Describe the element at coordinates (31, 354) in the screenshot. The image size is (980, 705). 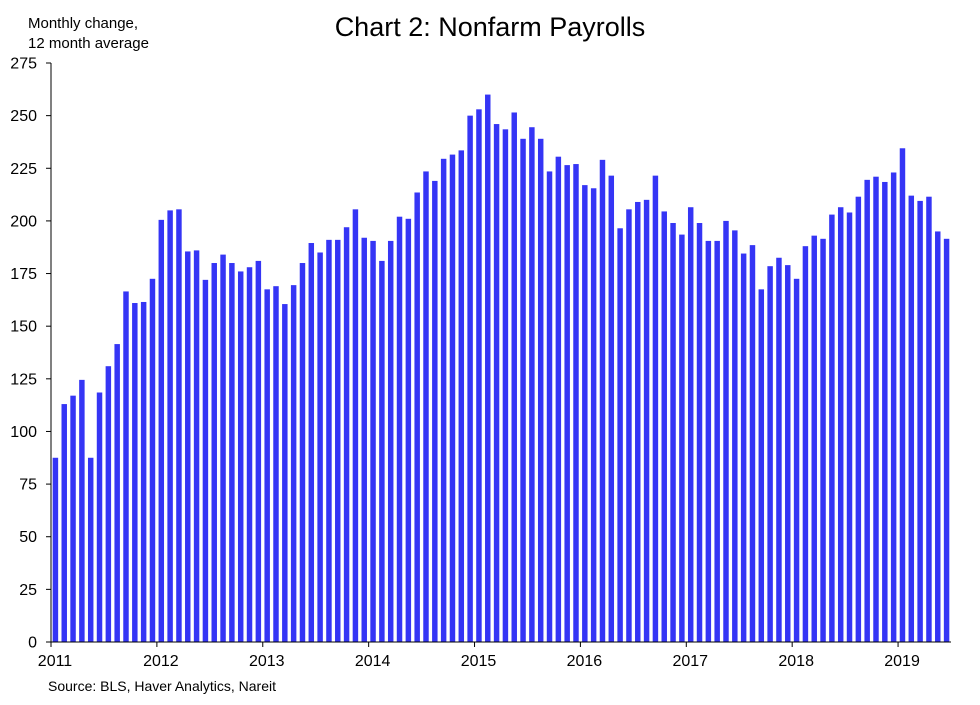
I see `y-axis: 0 25 50 75 100 125 150 175 200 225 250 275` at that location.